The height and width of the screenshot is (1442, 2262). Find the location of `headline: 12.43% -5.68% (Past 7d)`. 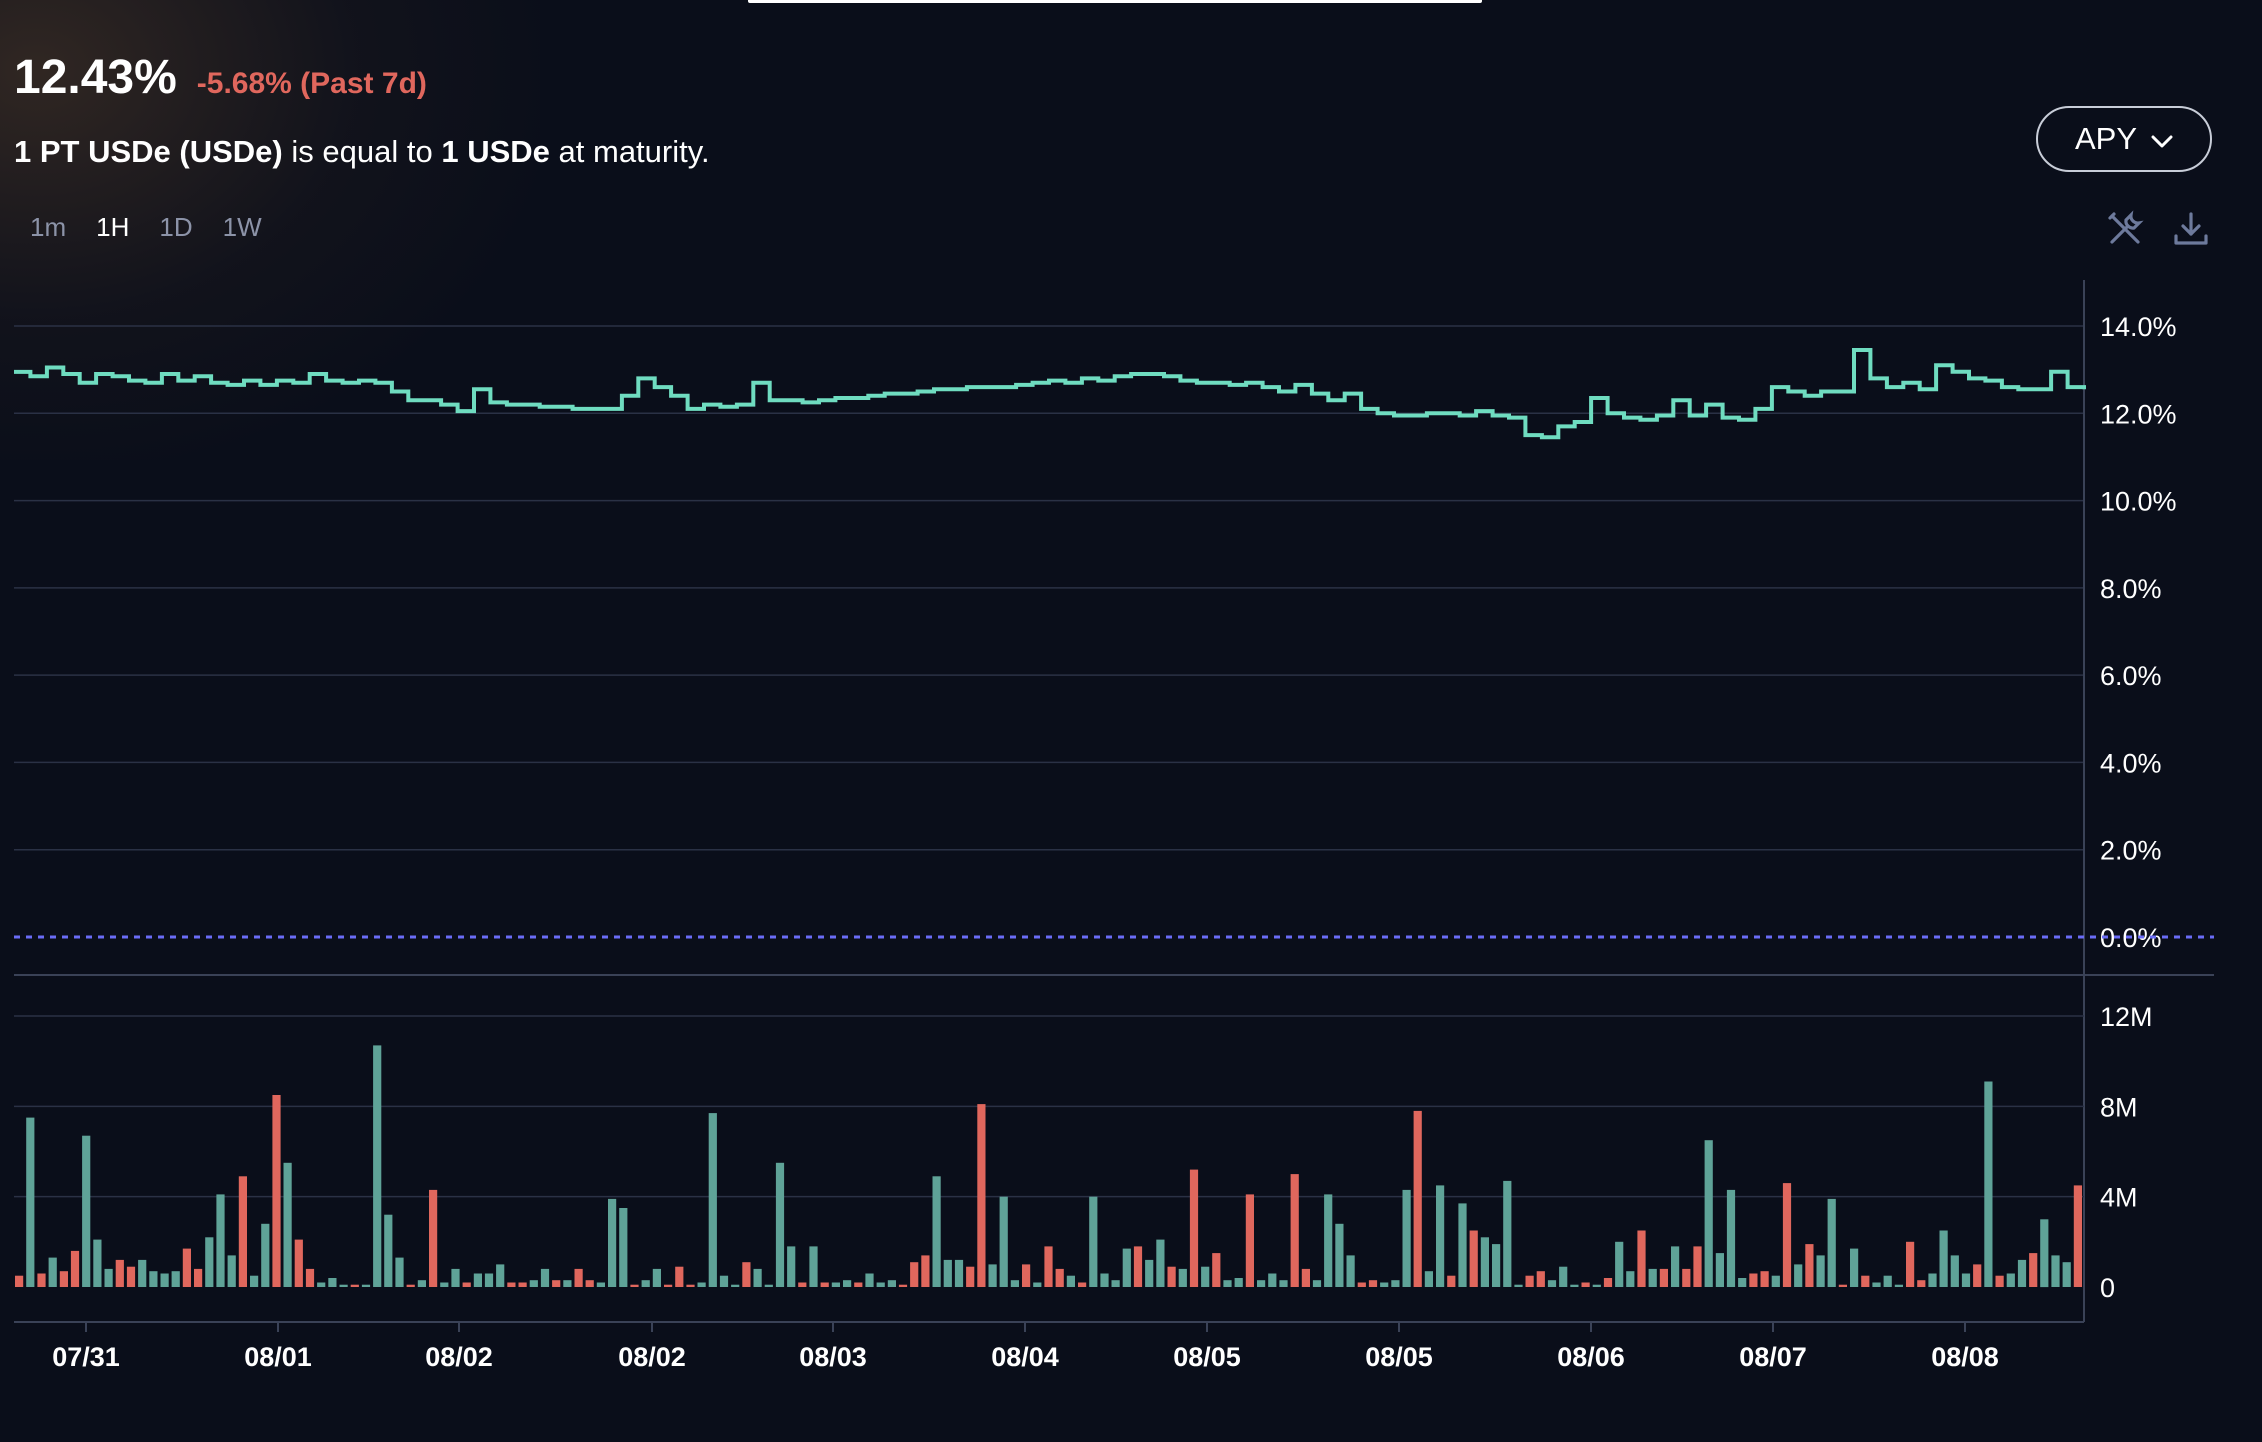

headline: 12.43% -5.68% (Past 7d) is located at coordinates (220, 77).